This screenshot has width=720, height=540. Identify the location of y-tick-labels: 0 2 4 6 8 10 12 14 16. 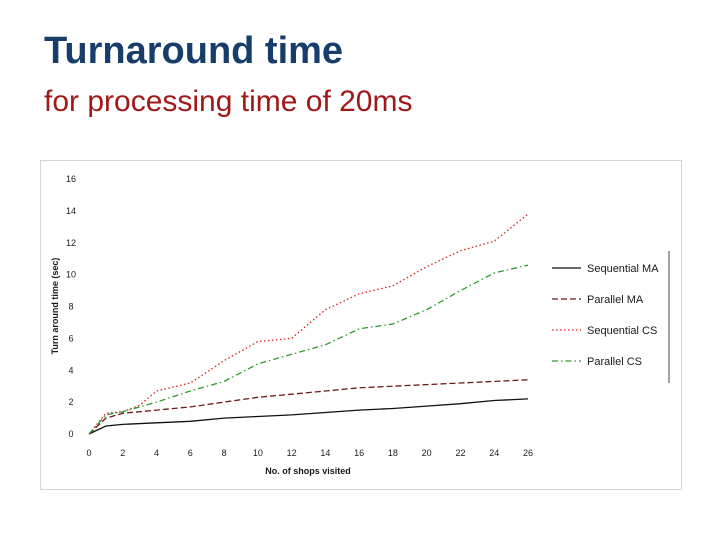
(71, 306).